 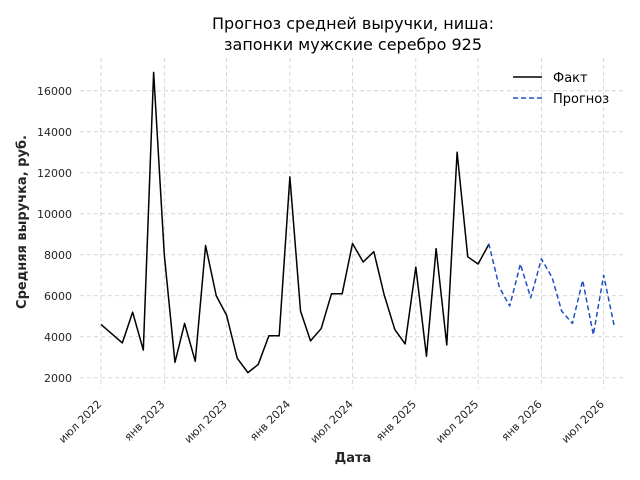 What do you see at coordinates (353, 23) in the screenshot?
I see `chart-title-line-1: Прогноз средней выручки, ниша:` at bounding box center [353, 23].